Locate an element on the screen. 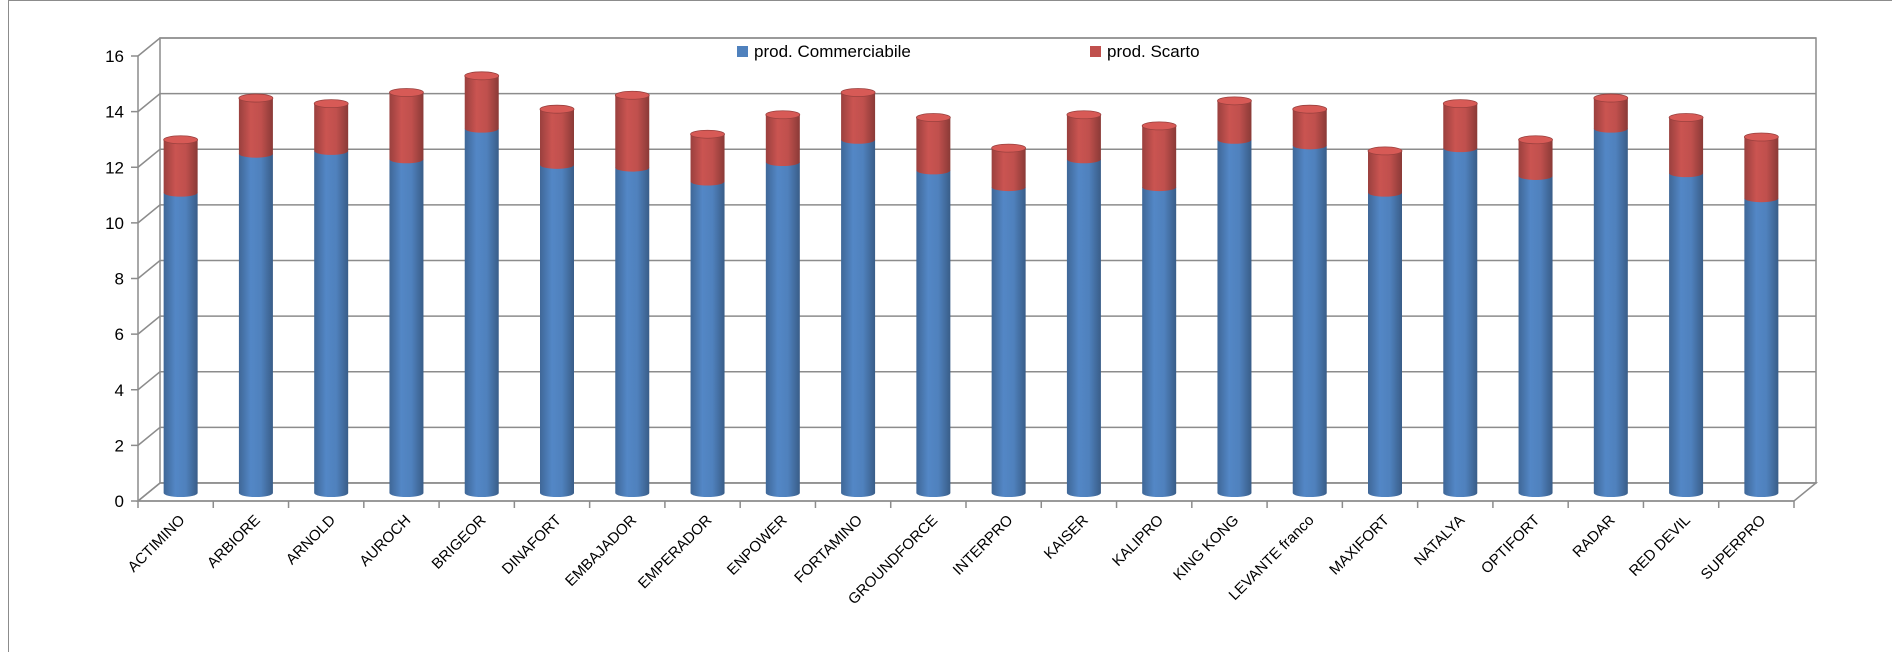 This screenshot has width=1894, height=654. category-label: KAISER is located at coordinates (1066, 537).